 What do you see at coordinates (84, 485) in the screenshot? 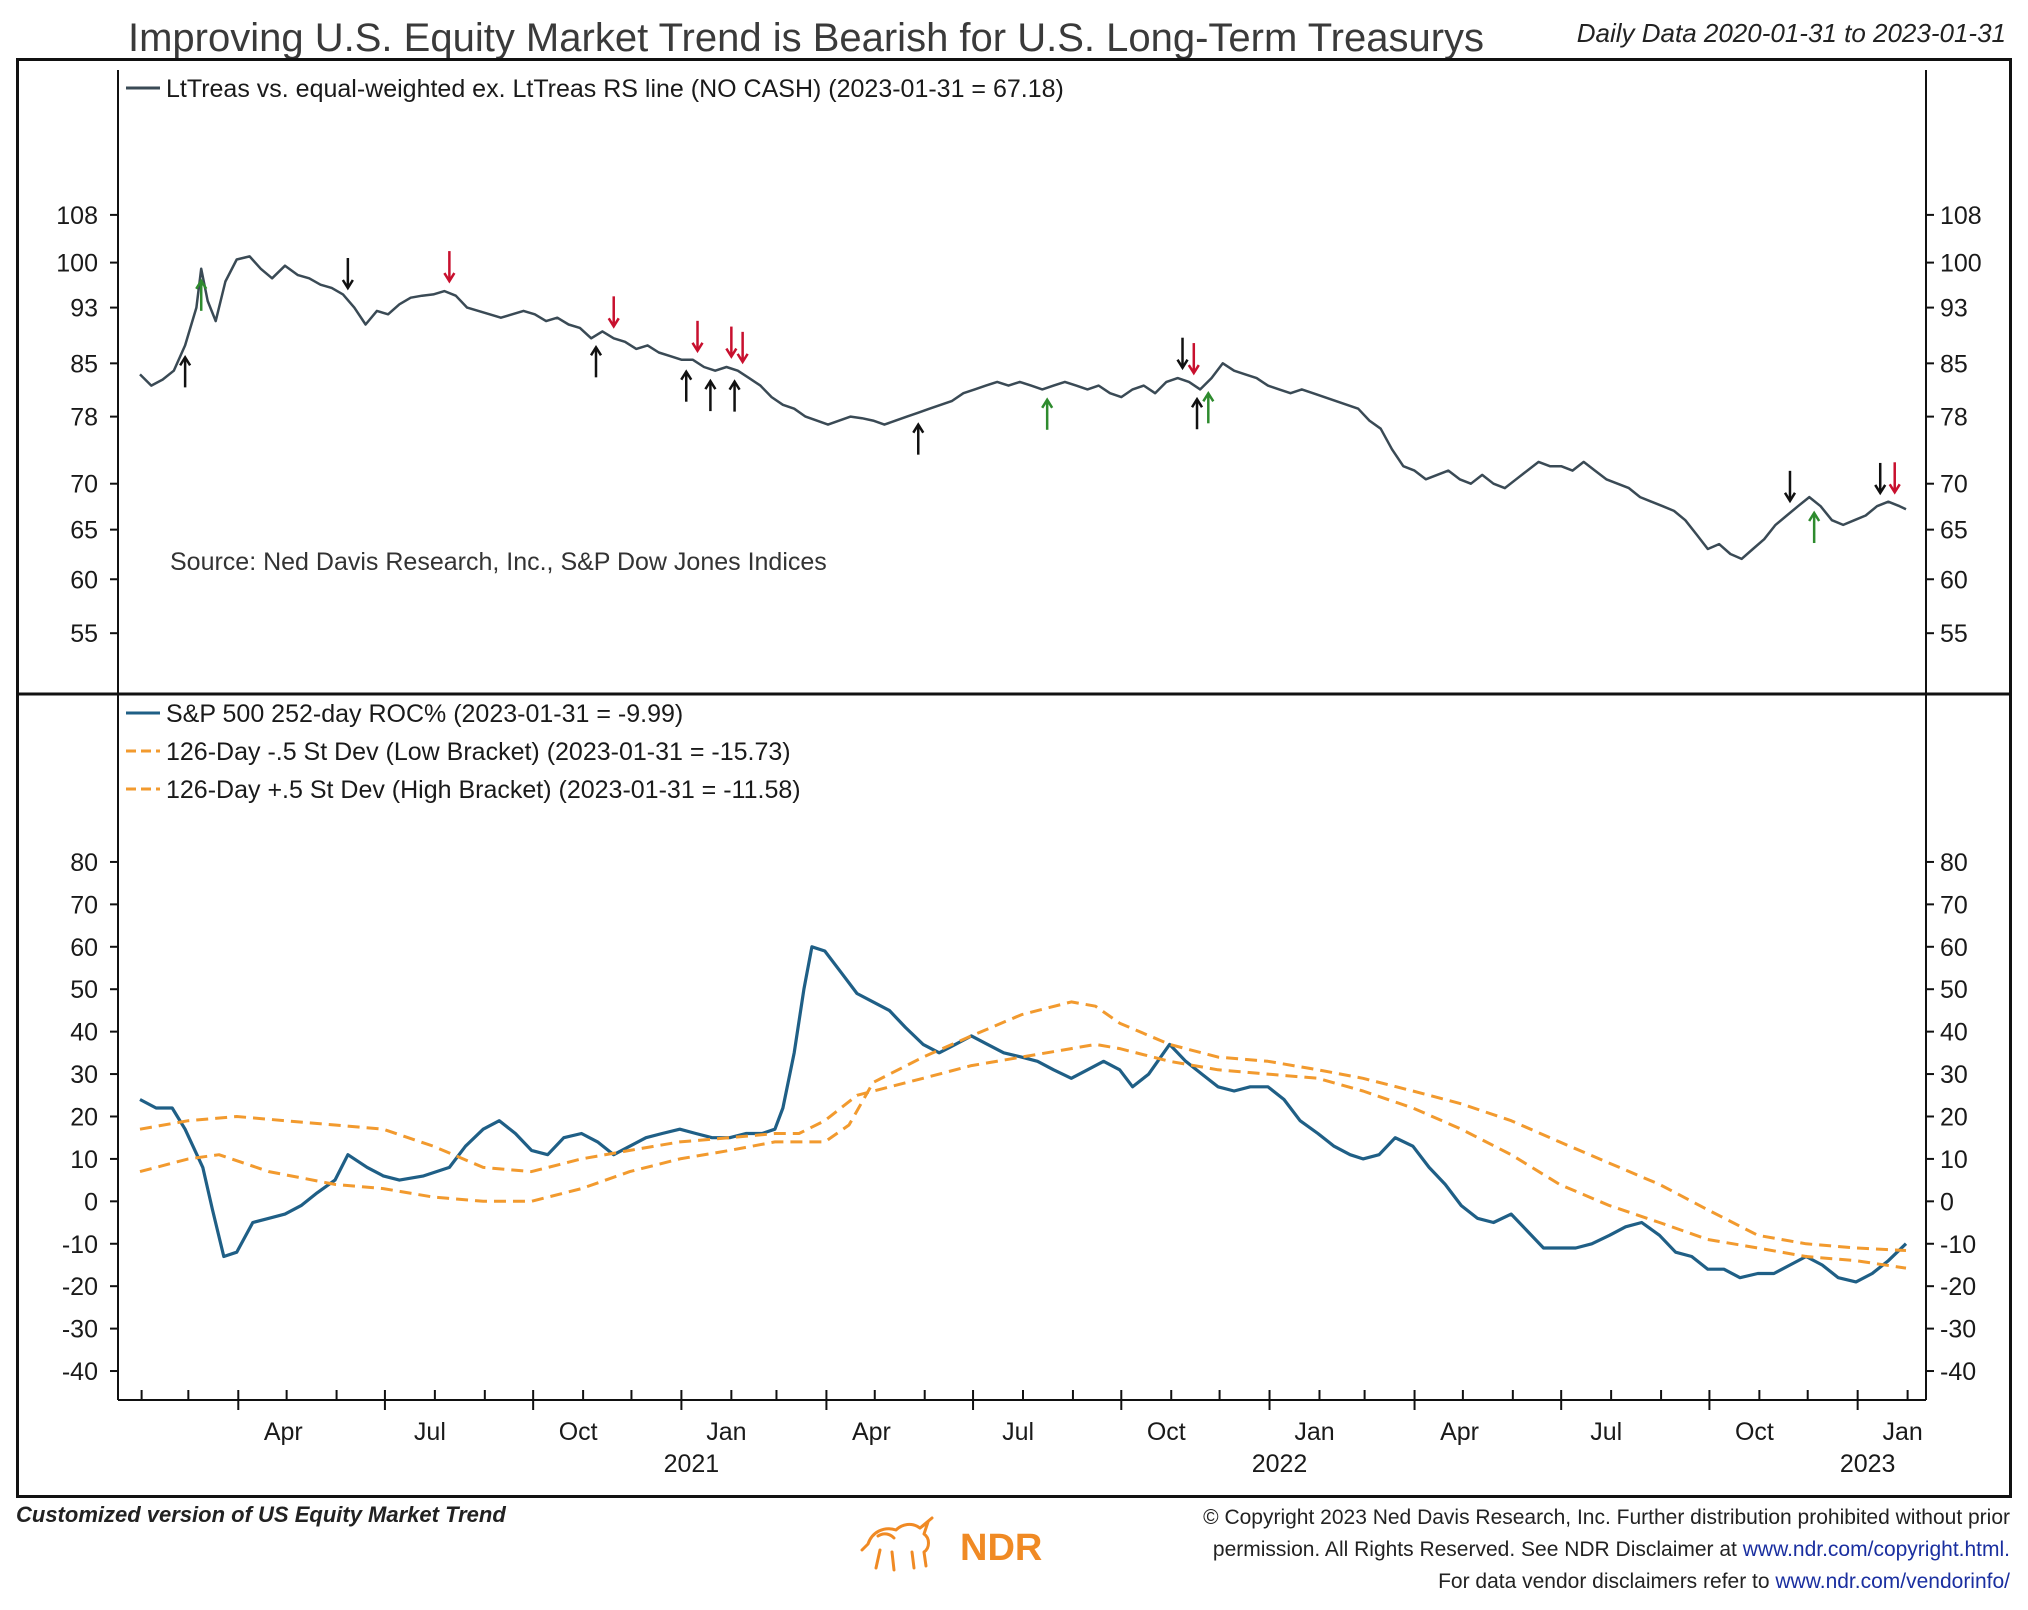
I see `upper-y-tick-label-left: 70` at bounding box center [84, 485].